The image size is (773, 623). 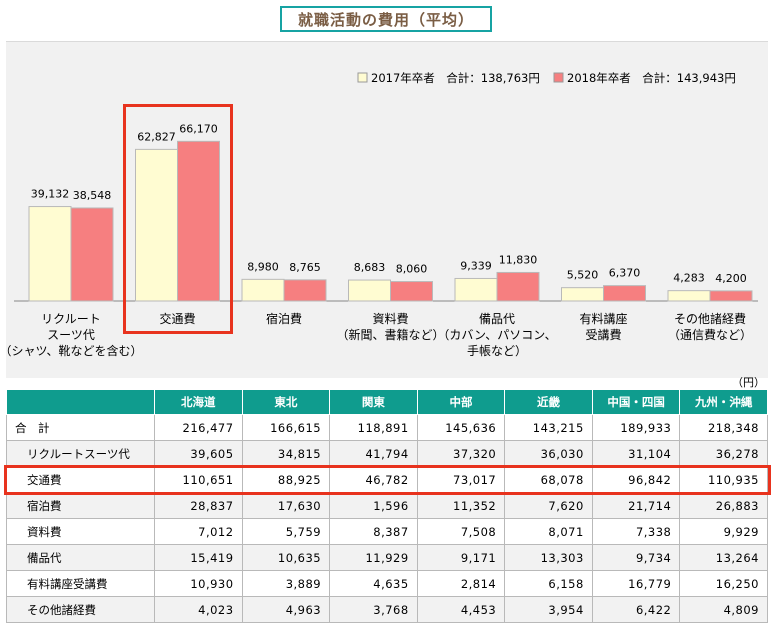 What do you see at coordinates (461, 505) in the screenshot?
I see `table-cell: 11,352` at bounding box center [461, 505].